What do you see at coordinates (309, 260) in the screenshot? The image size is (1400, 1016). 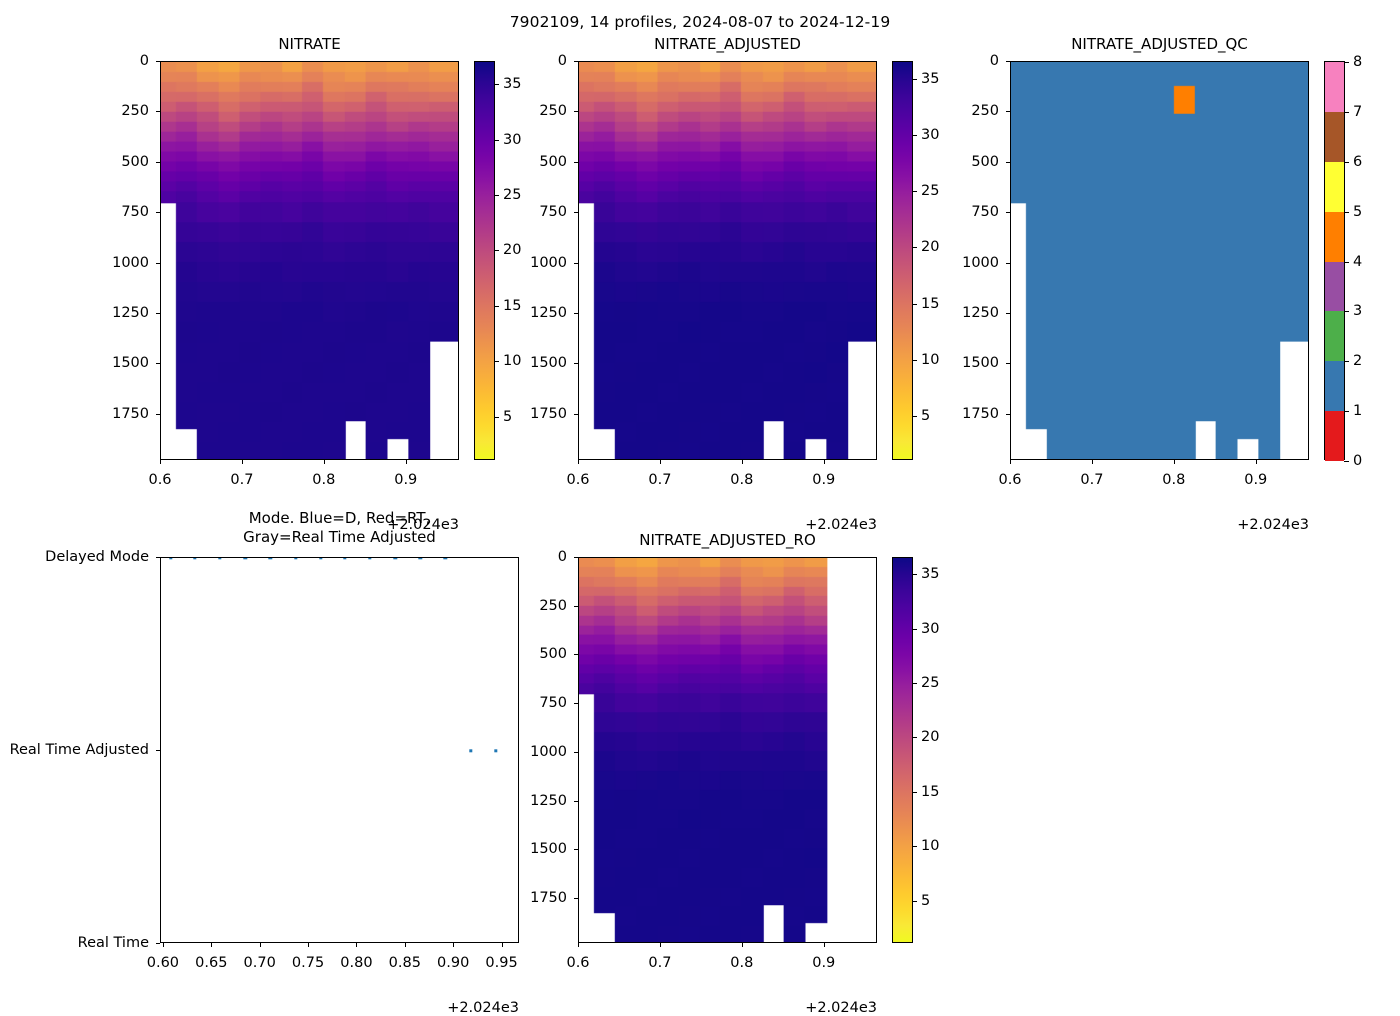 I see `nitrate-axes` at bounding box center [309, 260].